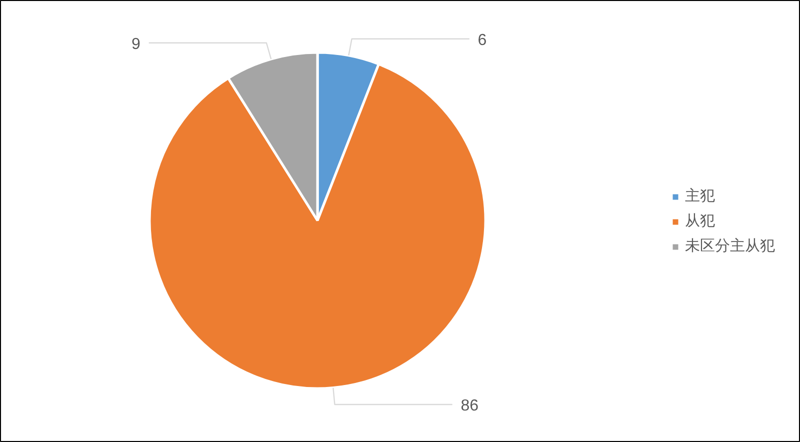 The width and height of the screenshot is (800, 442). Describe the element at coordinates (482, 40) in the screenshot. I see `data-label: 6` at that location.